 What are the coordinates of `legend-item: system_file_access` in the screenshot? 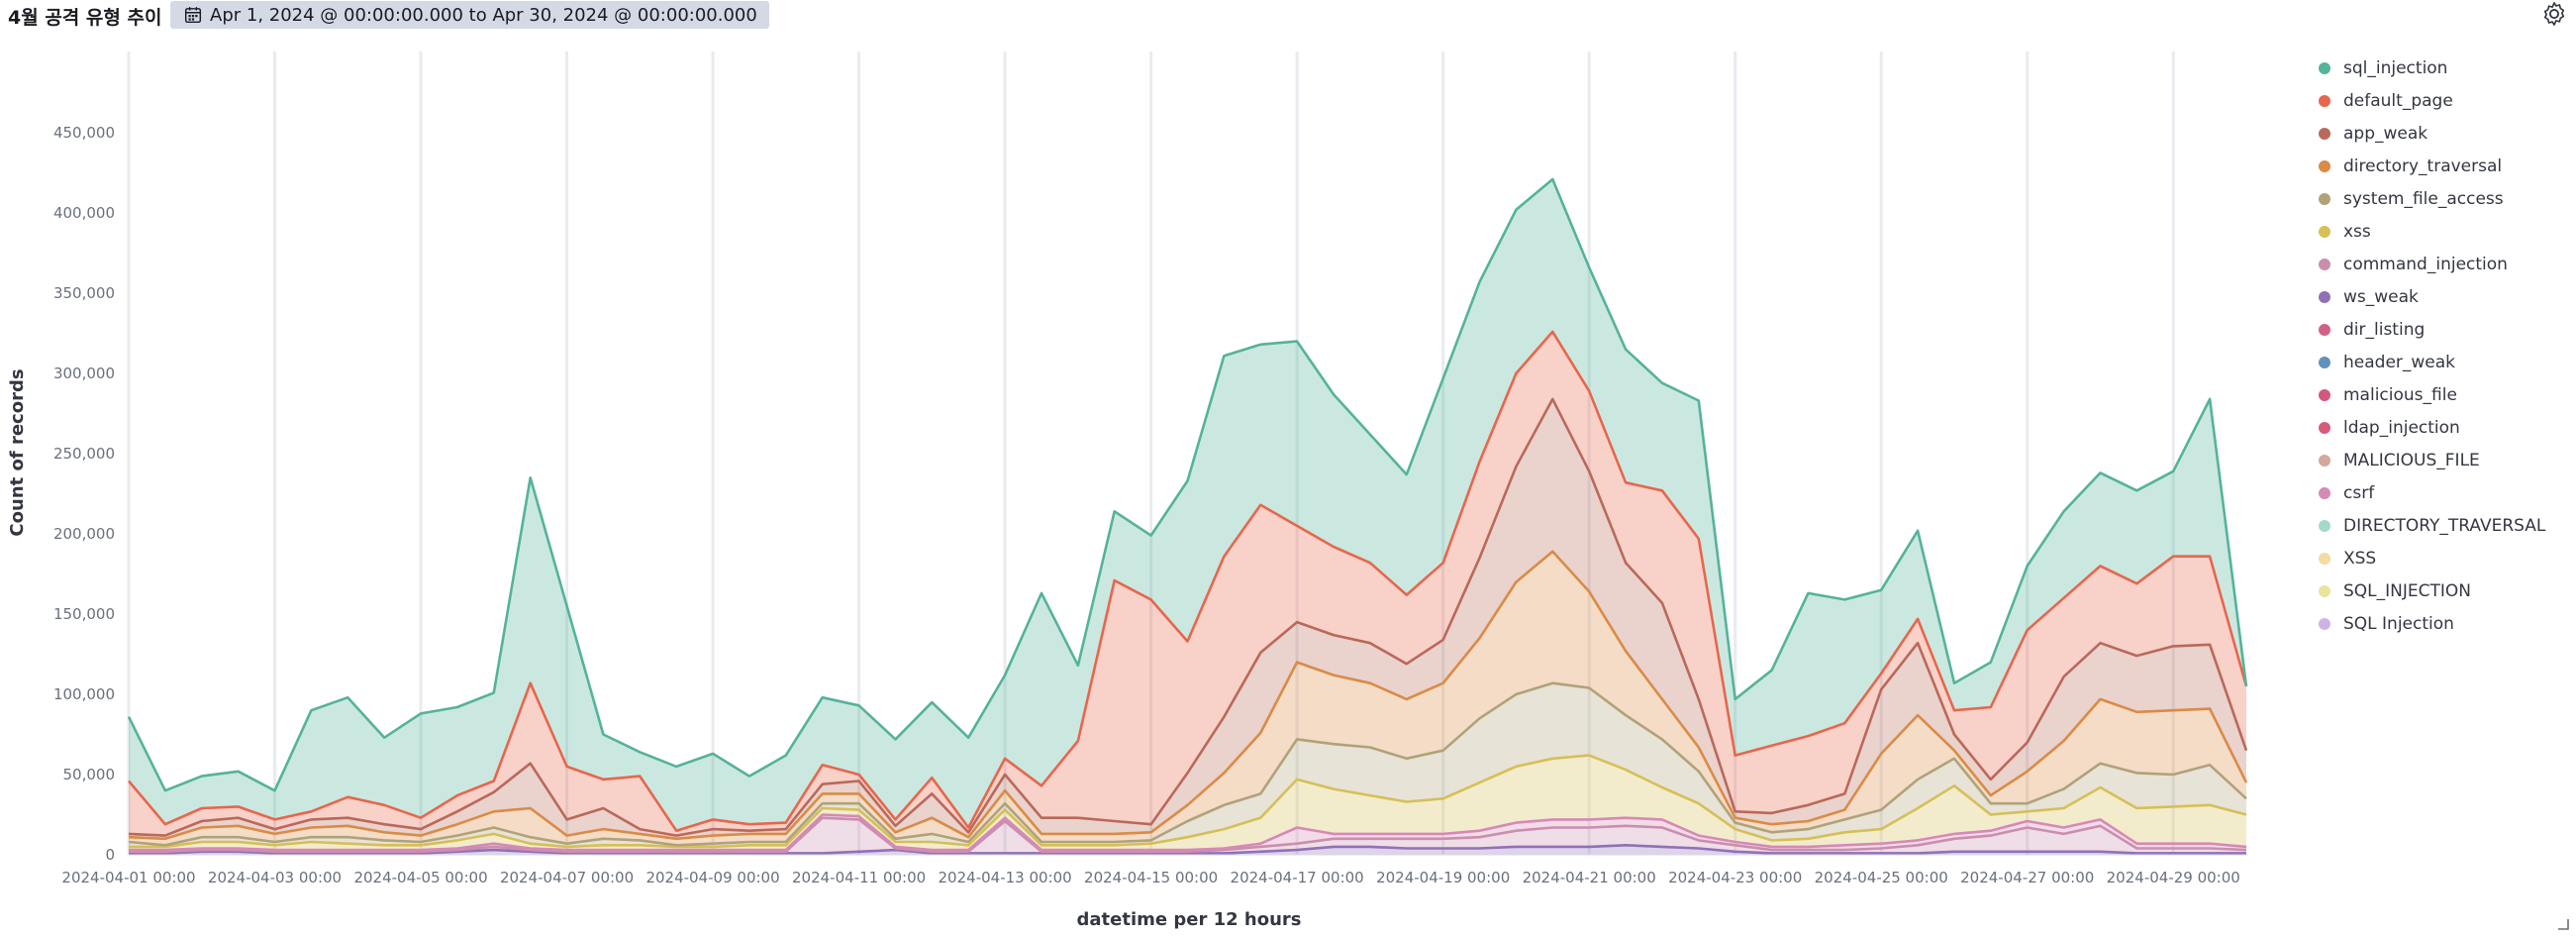 It's located at (2432, 198).